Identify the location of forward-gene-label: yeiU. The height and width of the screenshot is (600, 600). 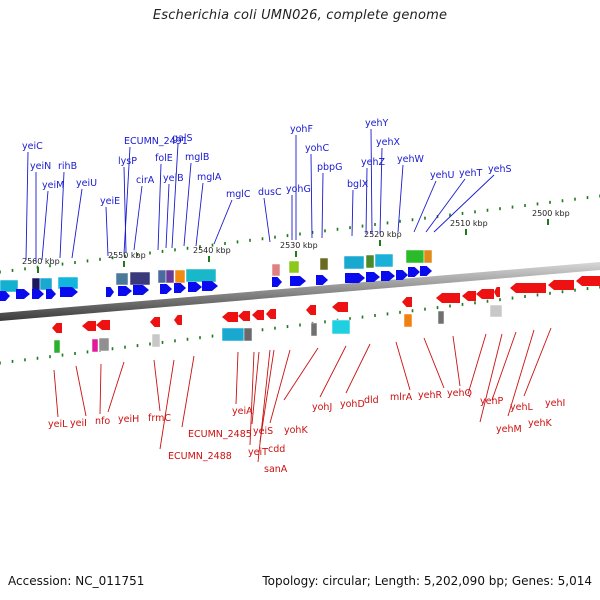
(86, 183).